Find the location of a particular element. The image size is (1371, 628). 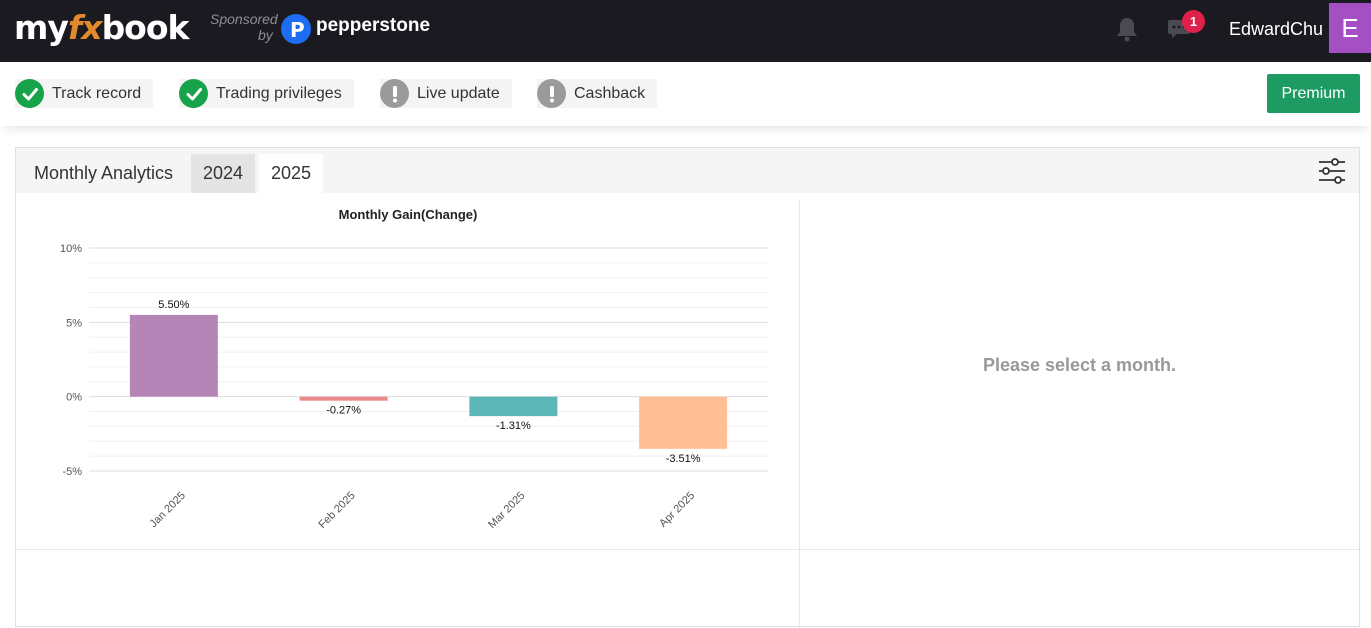

y-tick-label: 10% is located at coordinates (71, 249).